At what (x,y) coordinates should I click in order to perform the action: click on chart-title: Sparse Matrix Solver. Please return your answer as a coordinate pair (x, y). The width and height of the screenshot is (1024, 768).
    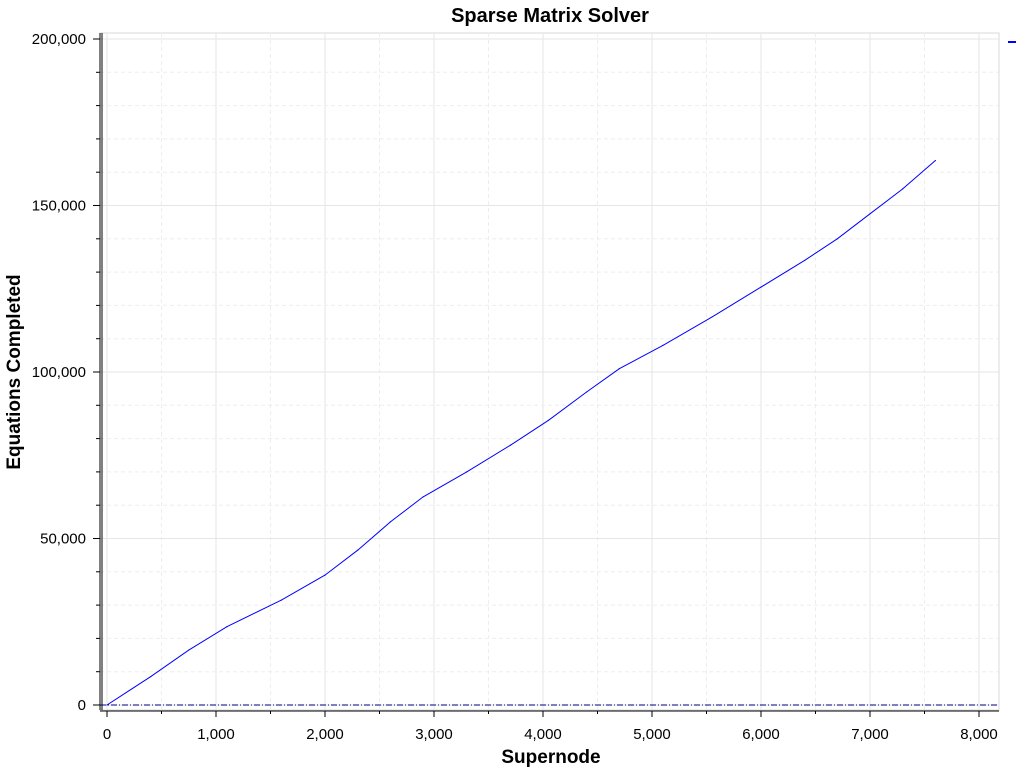
    Looking at the image, I should click on (550, 16).